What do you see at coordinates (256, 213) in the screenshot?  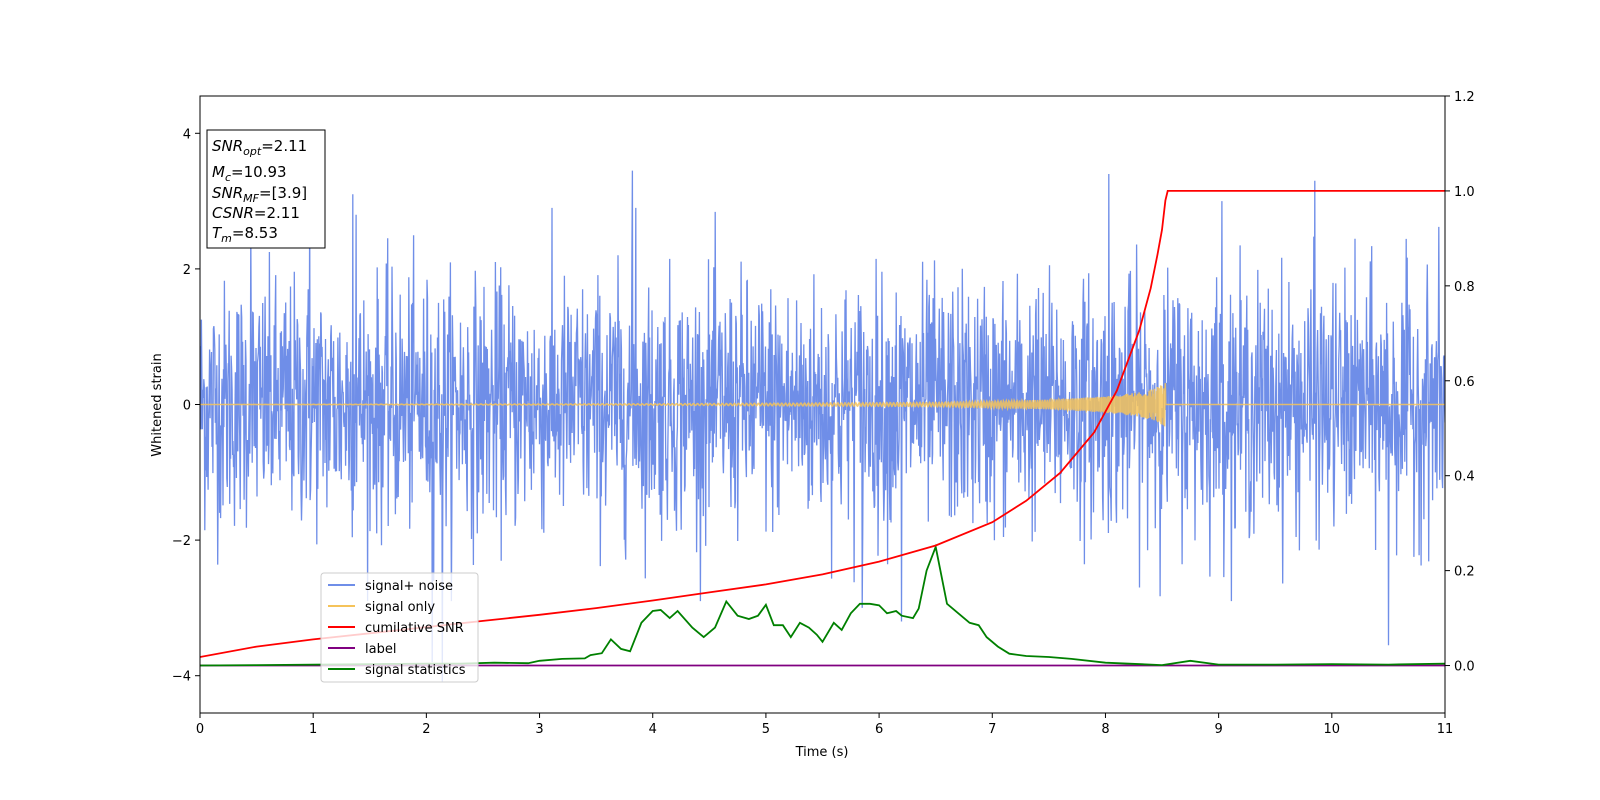 I see `info-csnr: CSNR=2.11` at bounding box center [256, 213].